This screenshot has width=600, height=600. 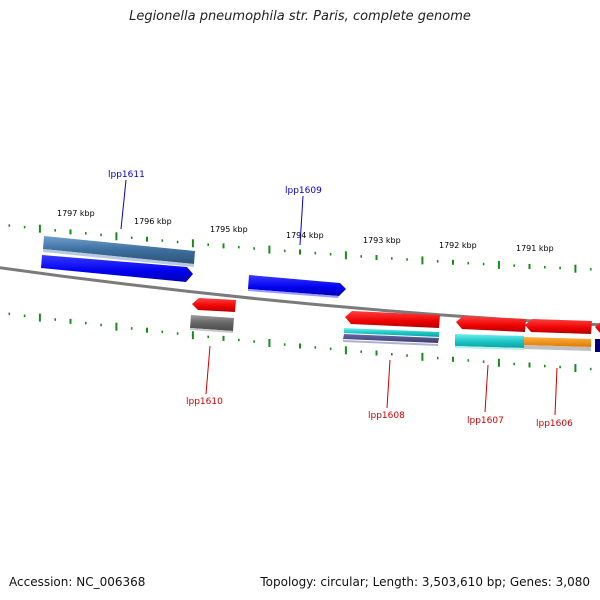 What do you see at coordinates (208, 370) in the screenshot?
I see `leader-lpp1610` at bounding box center [208, 370].